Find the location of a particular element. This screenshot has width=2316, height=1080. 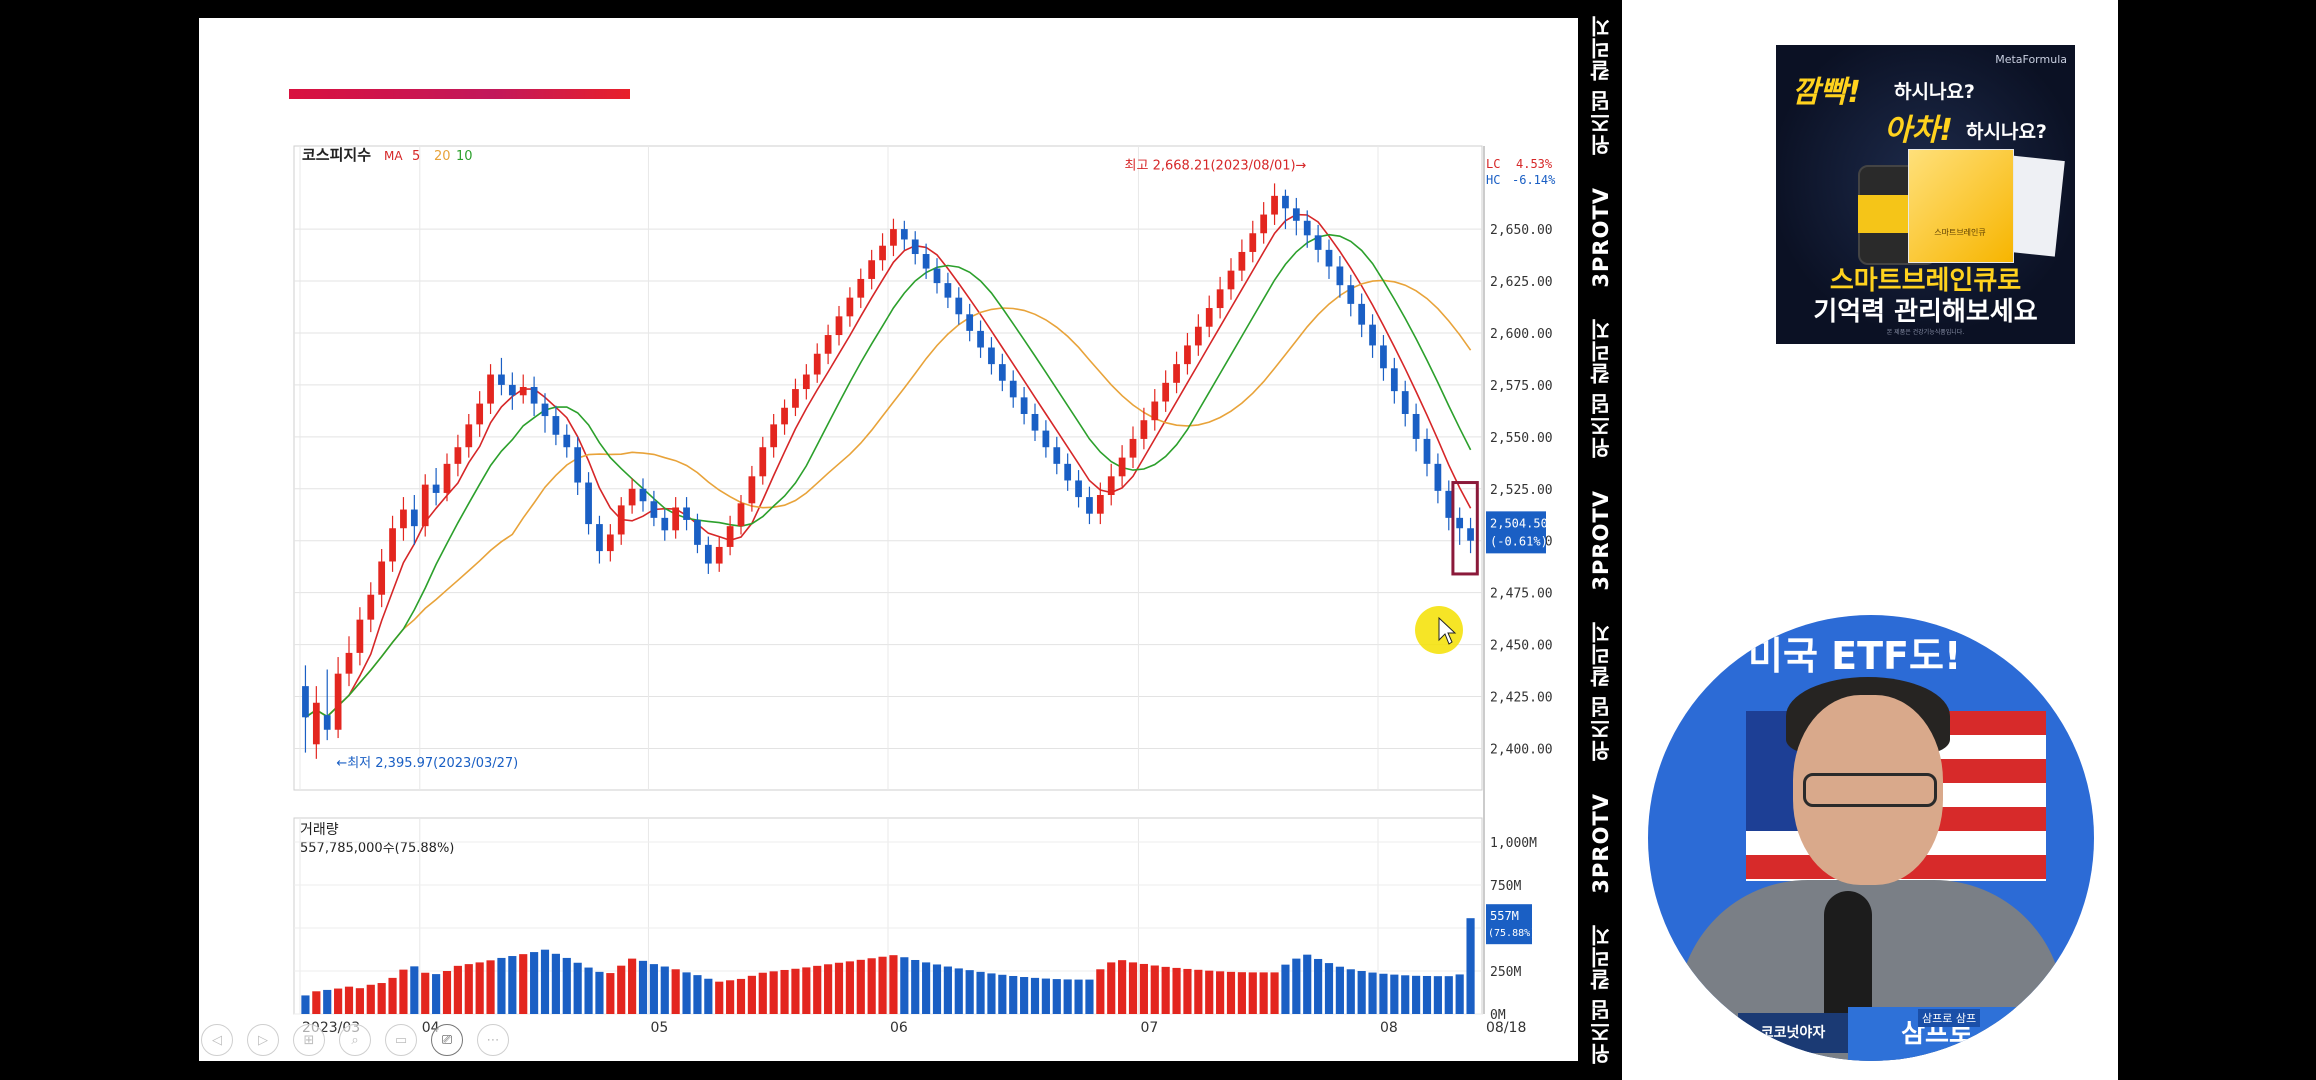

x-tick-label: 06 is located at coordinates (899, 1028).